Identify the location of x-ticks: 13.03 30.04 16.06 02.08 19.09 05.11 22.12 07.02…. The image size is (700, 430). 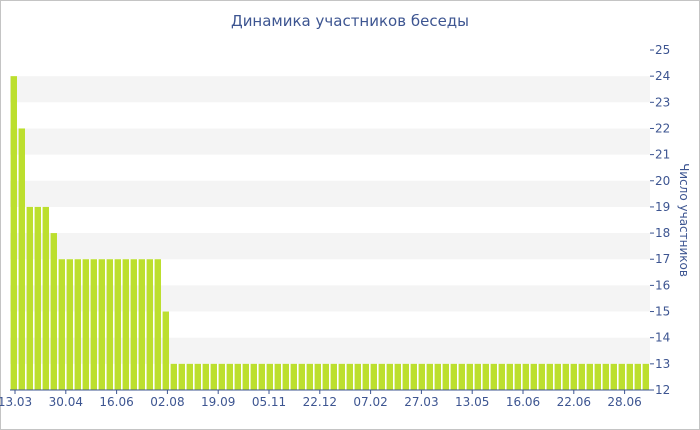
(321, 399).